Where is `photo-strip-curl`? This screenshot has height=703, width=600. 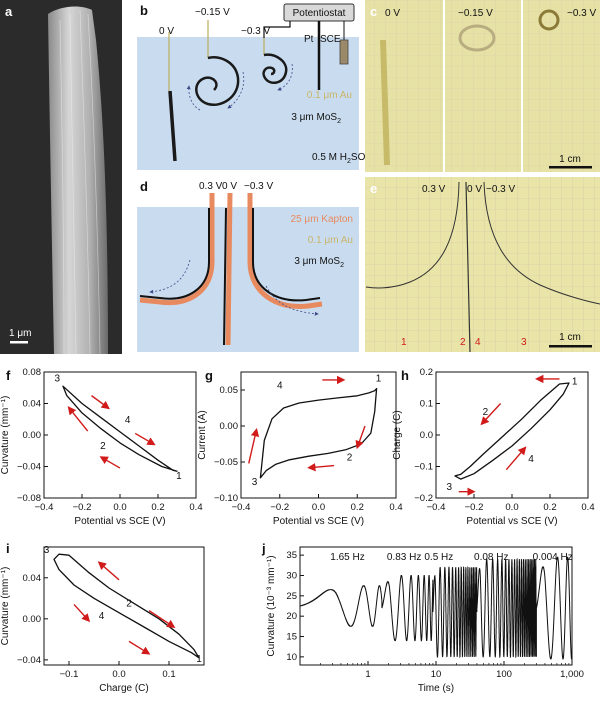
photo-strip-curl is located at coordinates (477, 38).